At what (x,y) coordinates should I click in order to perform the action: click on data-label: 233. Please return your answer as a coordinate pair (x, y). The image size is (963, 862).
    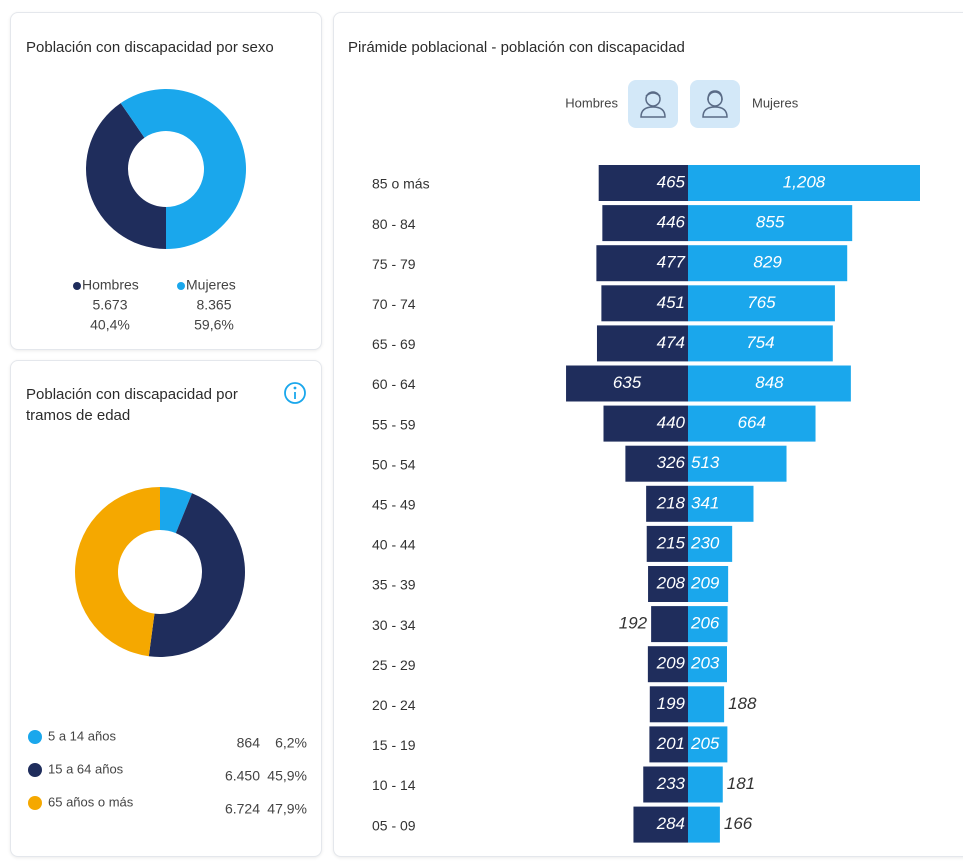
    Looking at the image, I should click on (671, 783).